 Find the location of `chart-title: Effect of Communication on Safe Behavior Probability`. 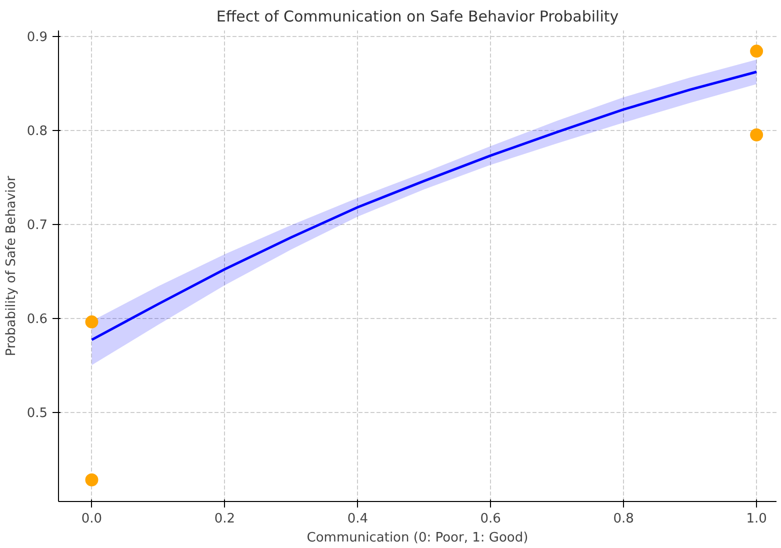

chart-title: Effect of Communication on Safe Behavior Probability is located at coordinates (417, 17).